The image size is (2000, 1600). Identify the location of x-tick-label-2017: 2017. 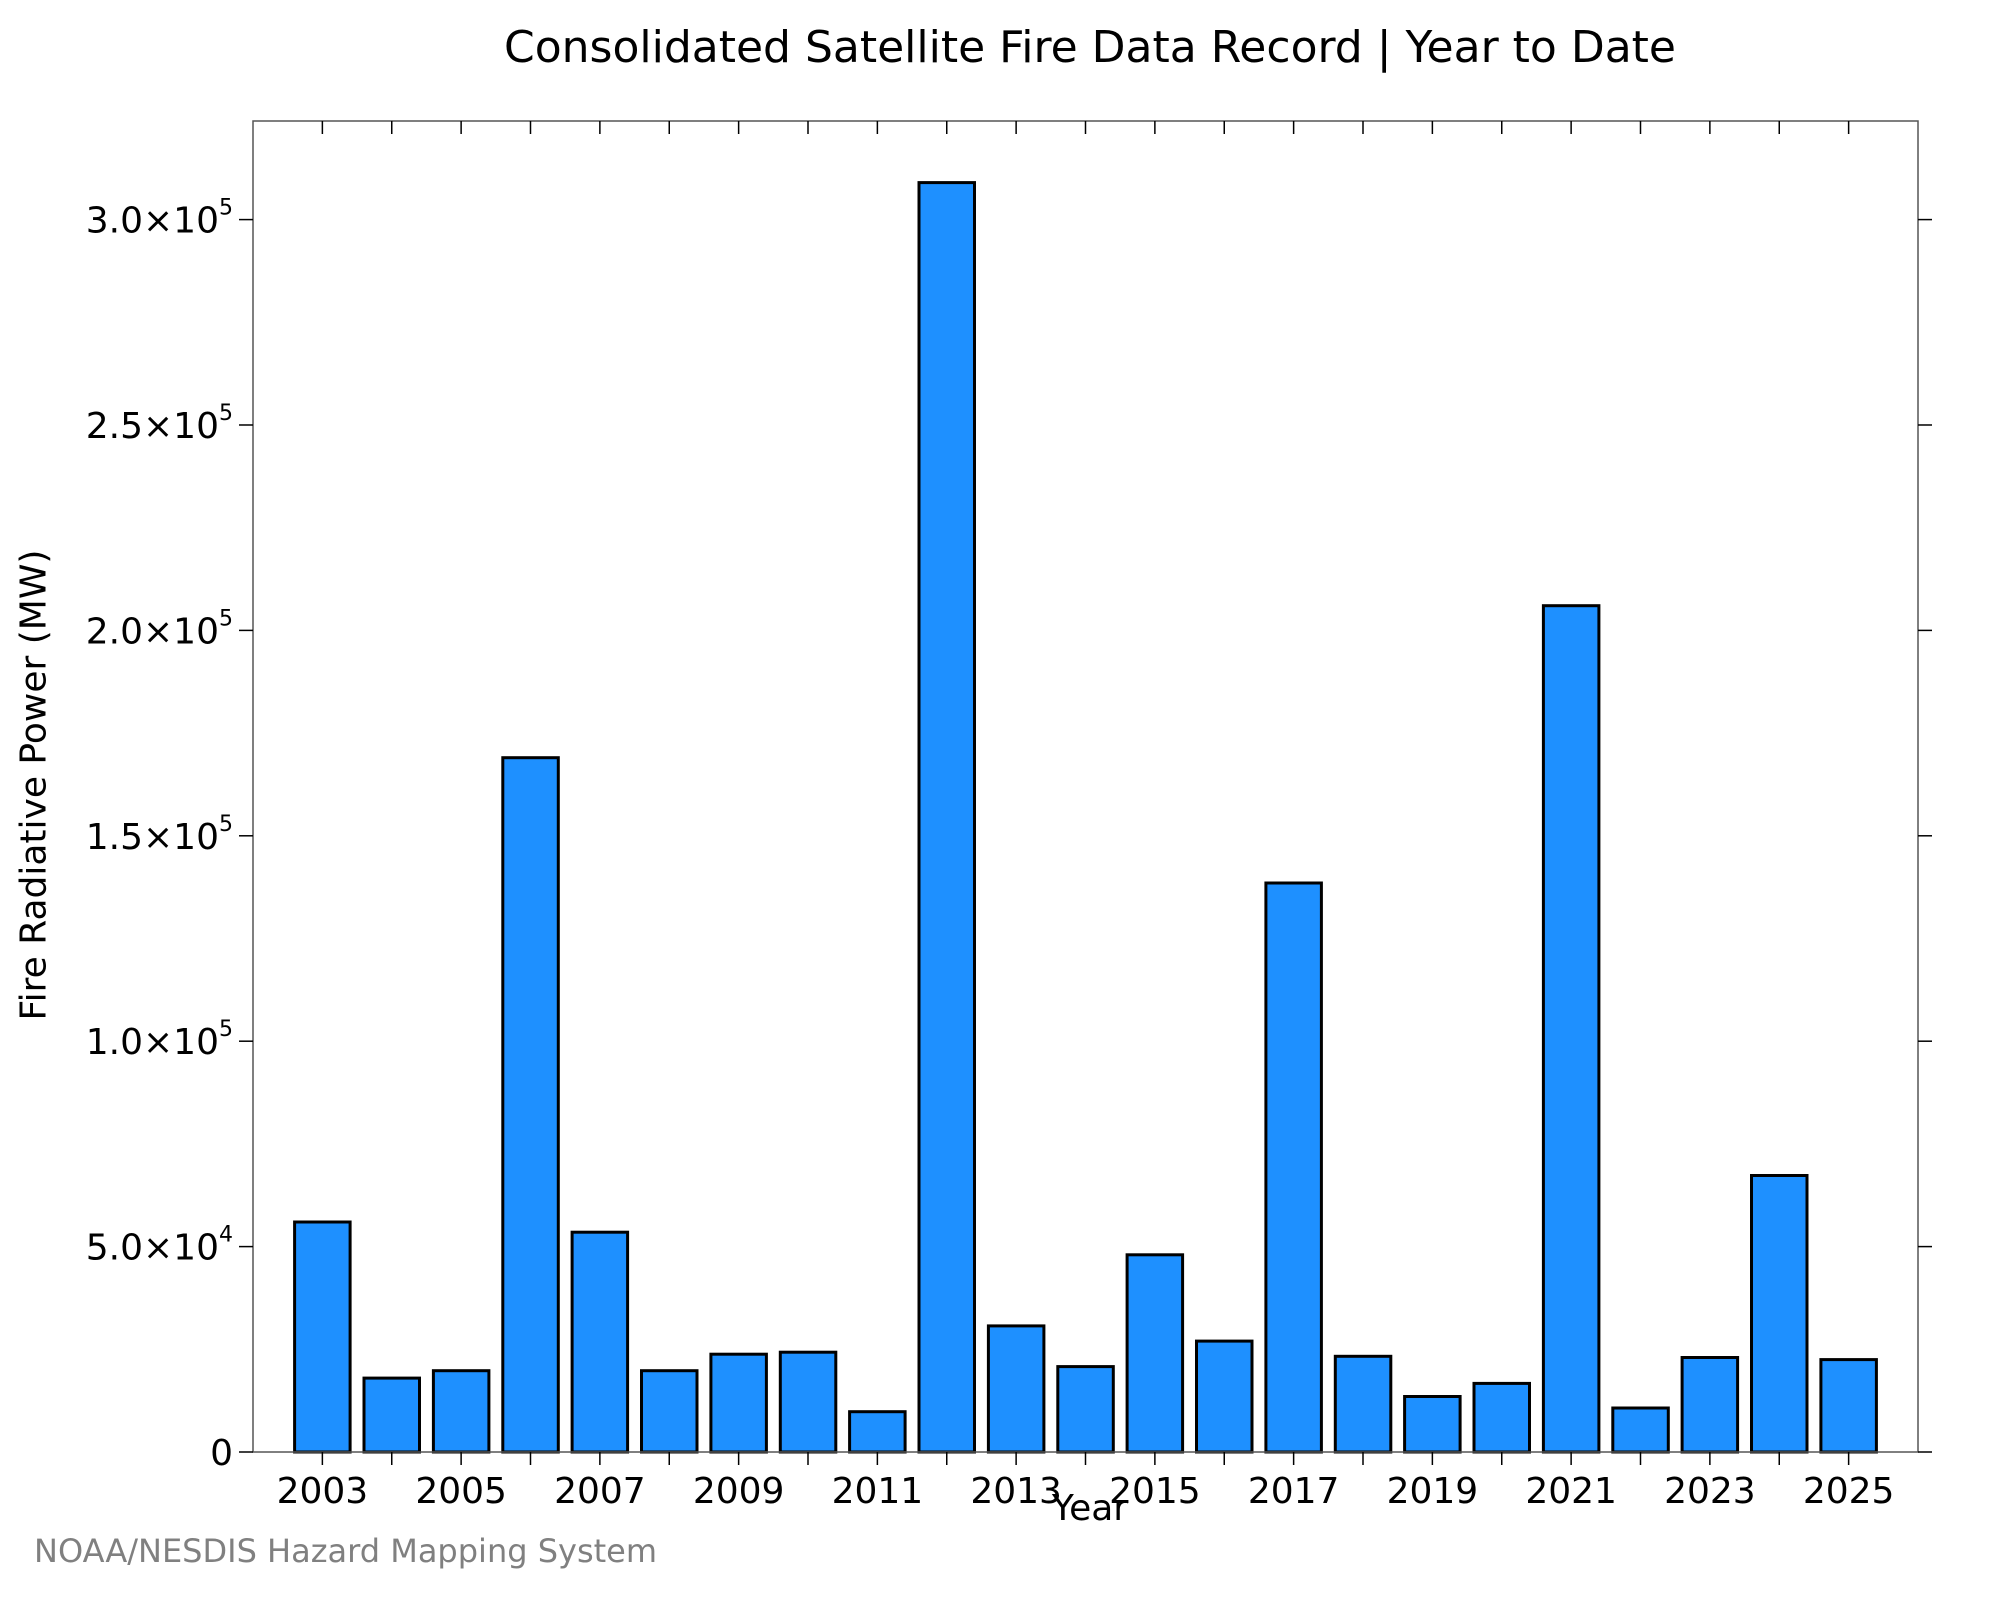
(1294, 1491).